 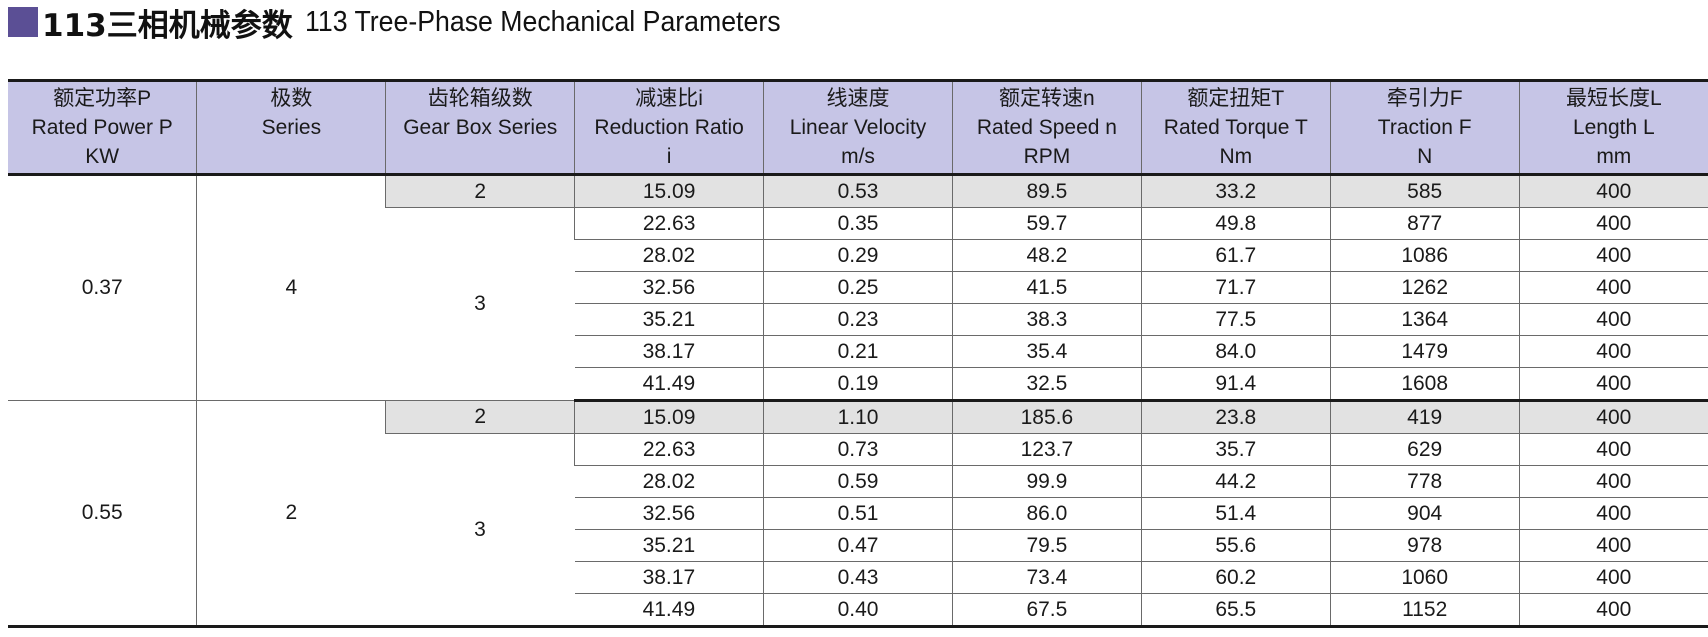 What do you see at coordinates (858, 191) in the screenshot?
I see `cell-linear-velocity: 0.53` at bounding box center [858, 191].